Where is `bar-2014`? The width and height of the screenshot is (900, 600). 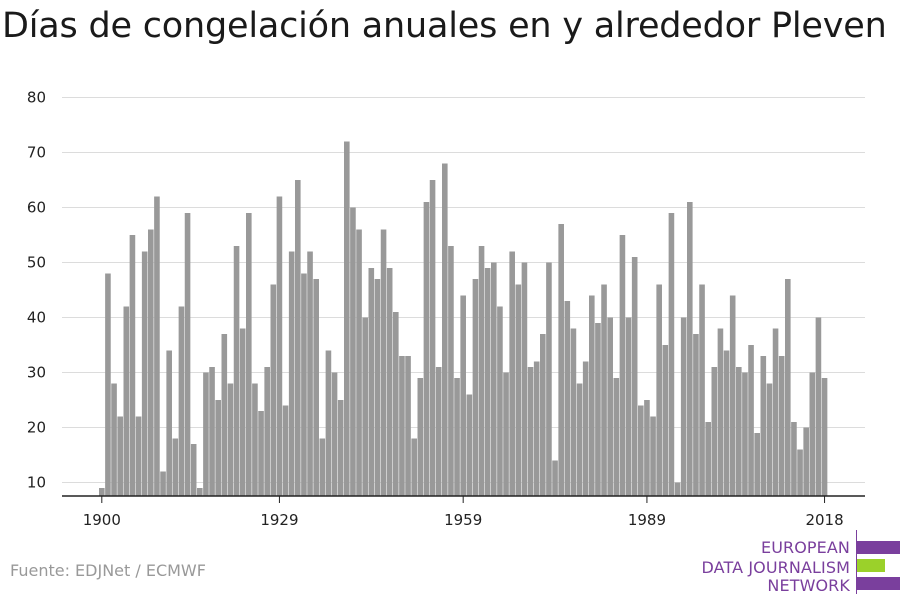
bar-2014 is located at coordinates (800, 472).